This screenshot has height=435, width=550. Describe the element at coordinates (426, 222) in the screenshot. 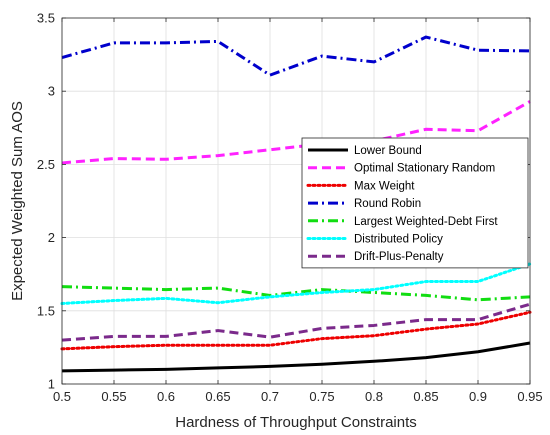

I see `legend-label-largest-weighted-debt-first: Largest Weighted-Debt First` at that location.